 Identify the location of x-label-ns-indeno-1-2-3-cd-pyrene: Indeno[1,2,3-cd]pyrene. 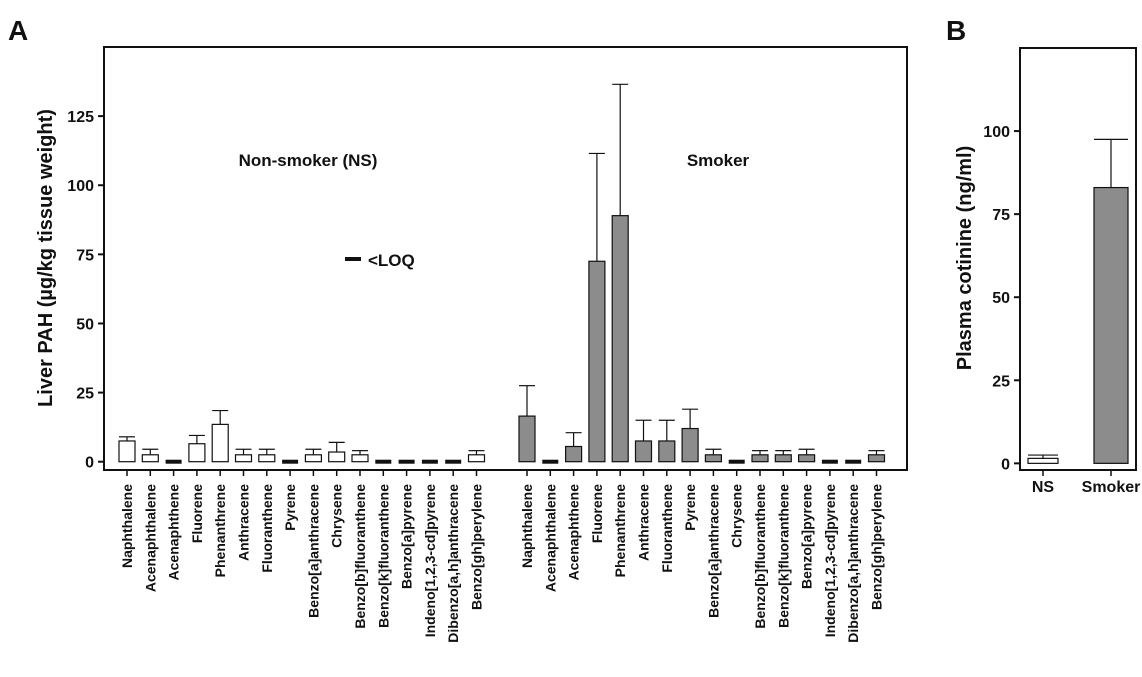
(430, 560).